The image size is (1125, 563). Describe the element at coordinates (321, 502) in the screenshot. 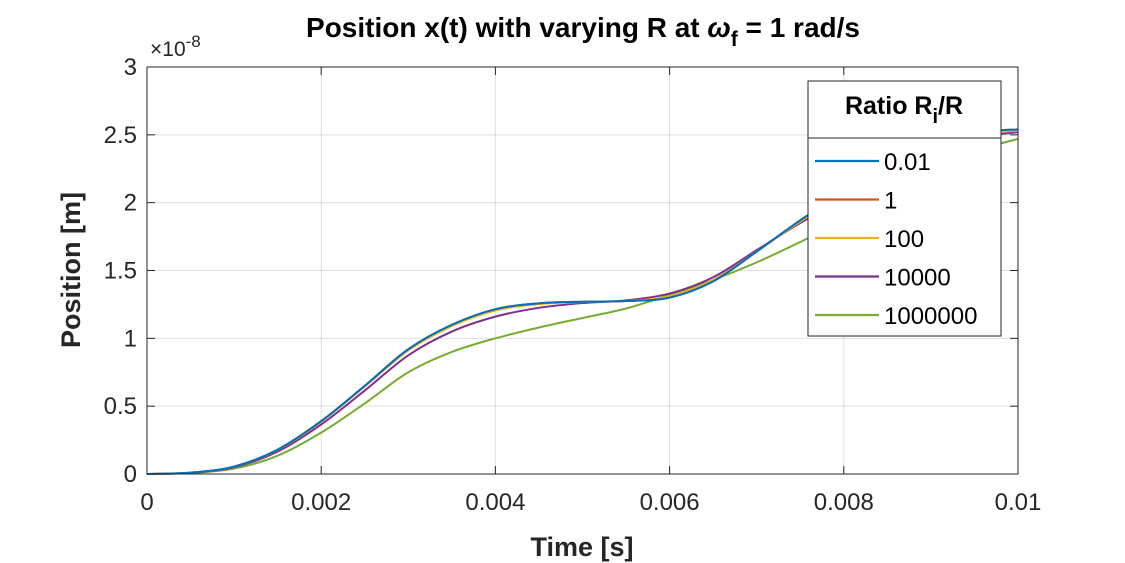

I see `x-tick-label: 0.002` at that location.